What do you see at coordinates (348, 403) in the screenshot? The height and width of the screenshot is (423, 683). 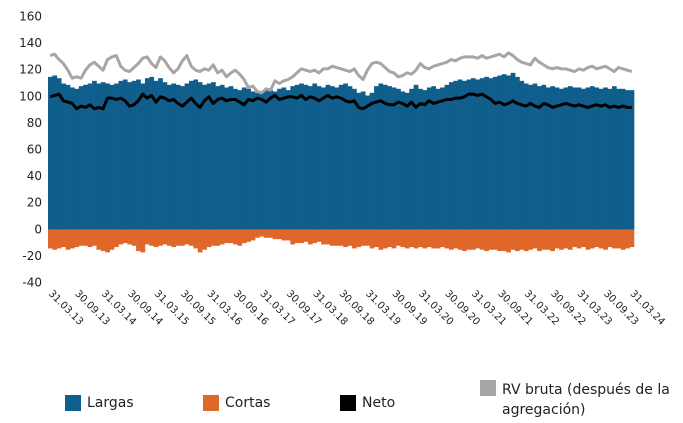 I see `legend-swatch` at bounding box center [348, 403].